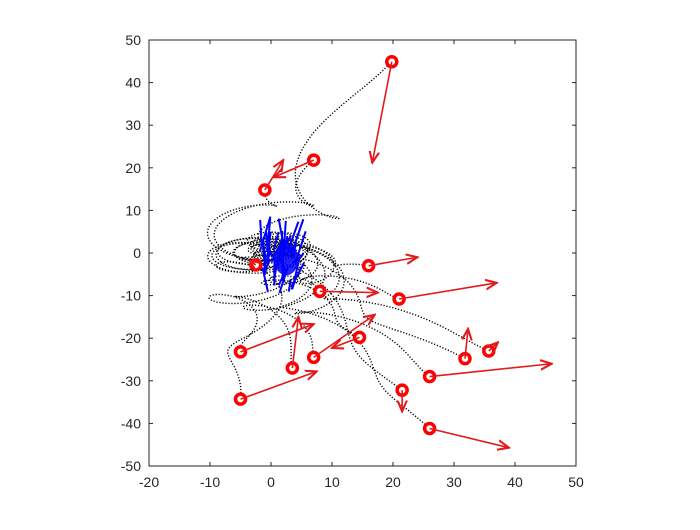 This screenshot has height=530, width=700. I want to click on x-tick-label: 20, so click(393, 482).